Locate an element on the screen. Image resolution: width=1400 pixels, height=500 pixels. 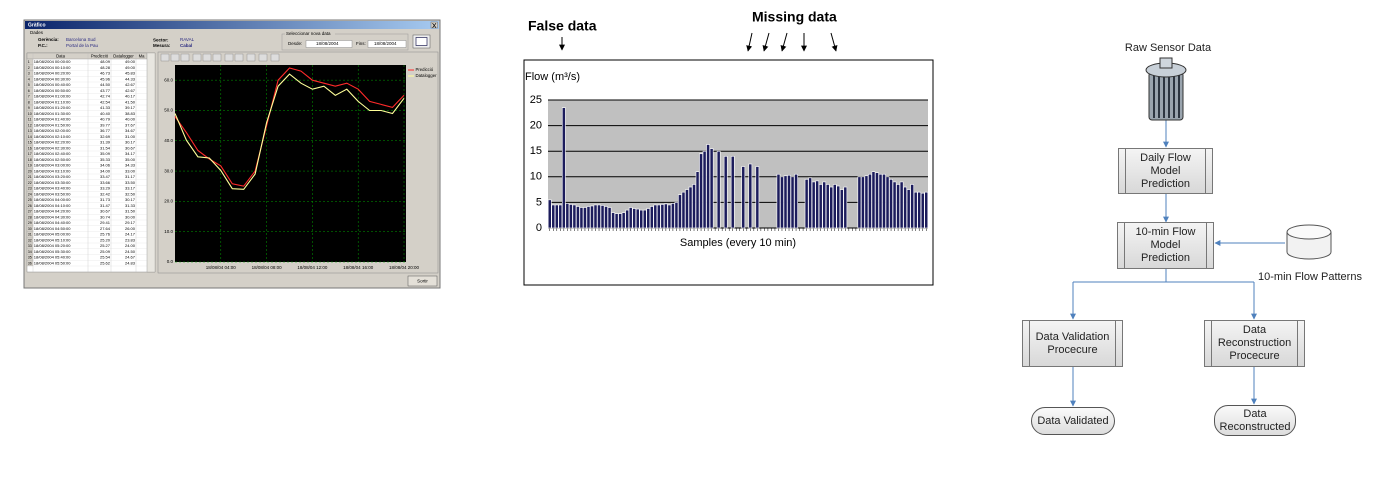
table-cell: 30.00 is located at coordinates (130, 216).